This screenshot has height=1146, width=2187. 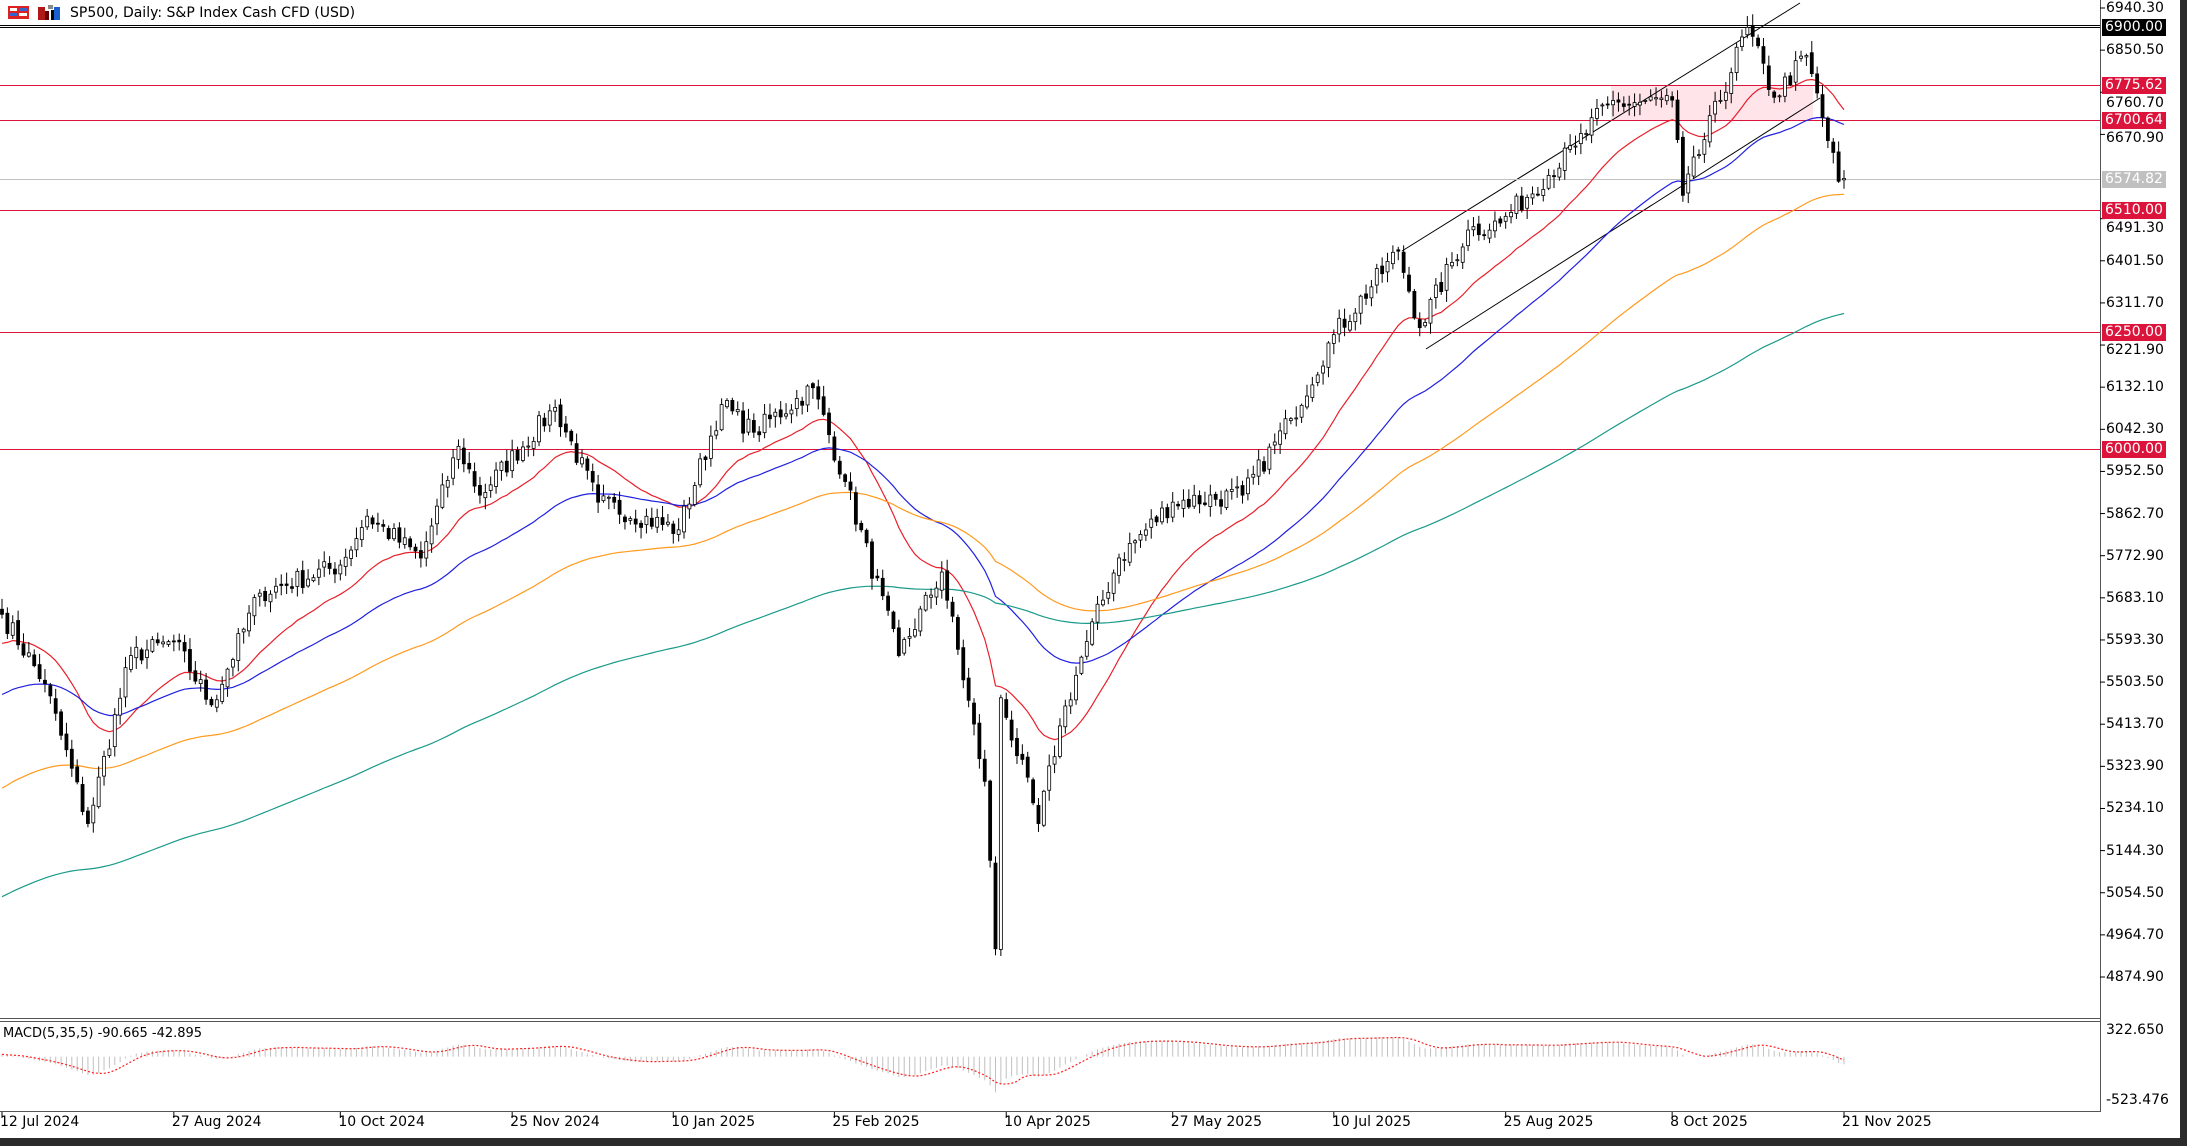 What do you see at coordinates (49, 12) in the screenshot?
I see `chart-bars-icon` at bounding box center [49, 12].